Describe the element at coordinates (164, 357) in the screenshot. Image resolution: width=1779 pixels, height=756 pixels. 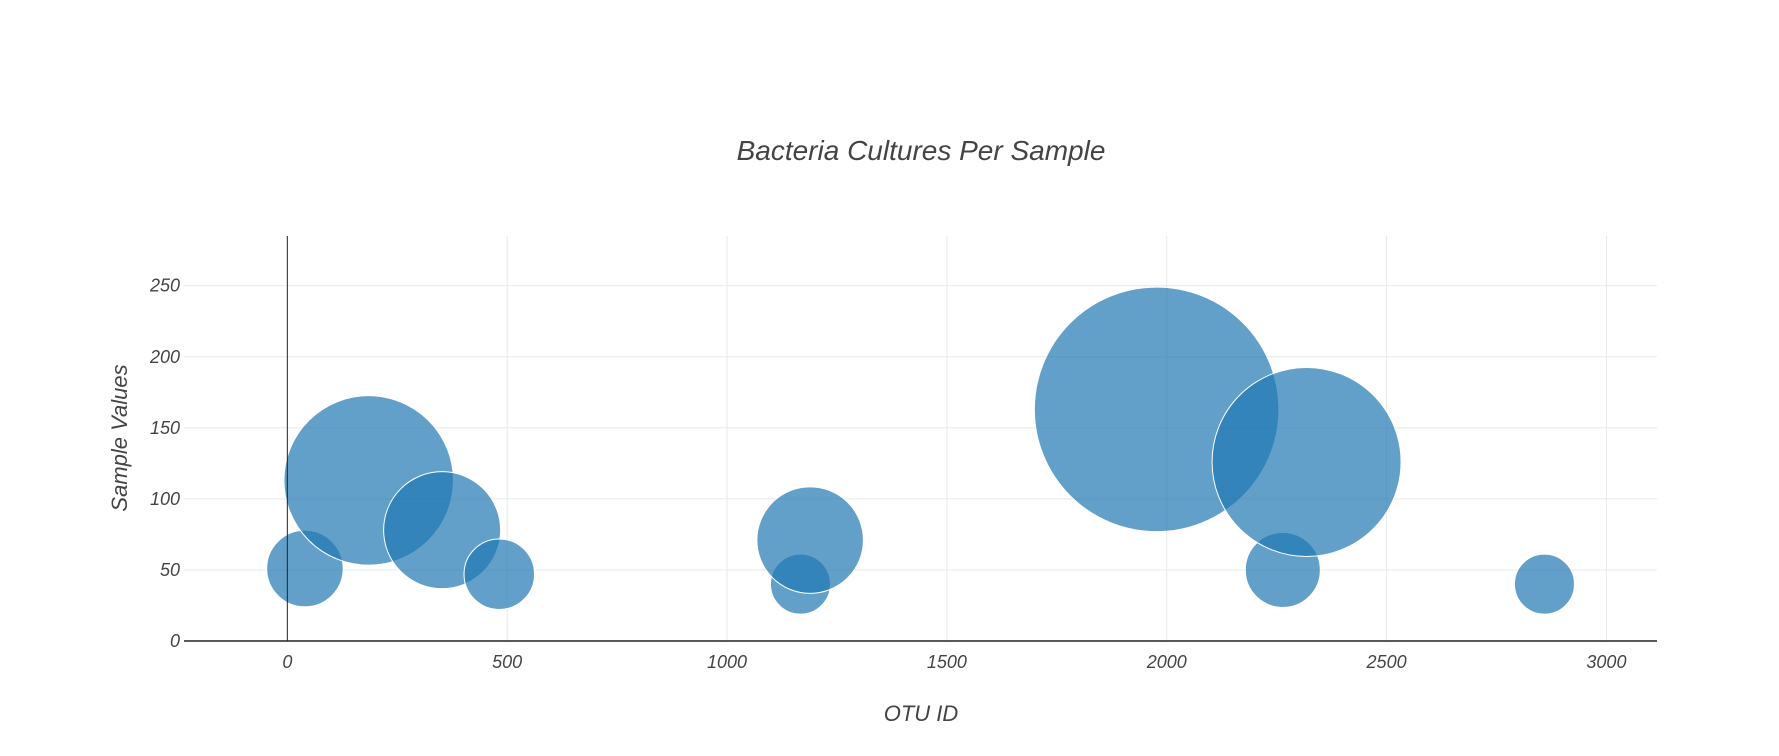
I see `y-tick-label: 200` at that location.